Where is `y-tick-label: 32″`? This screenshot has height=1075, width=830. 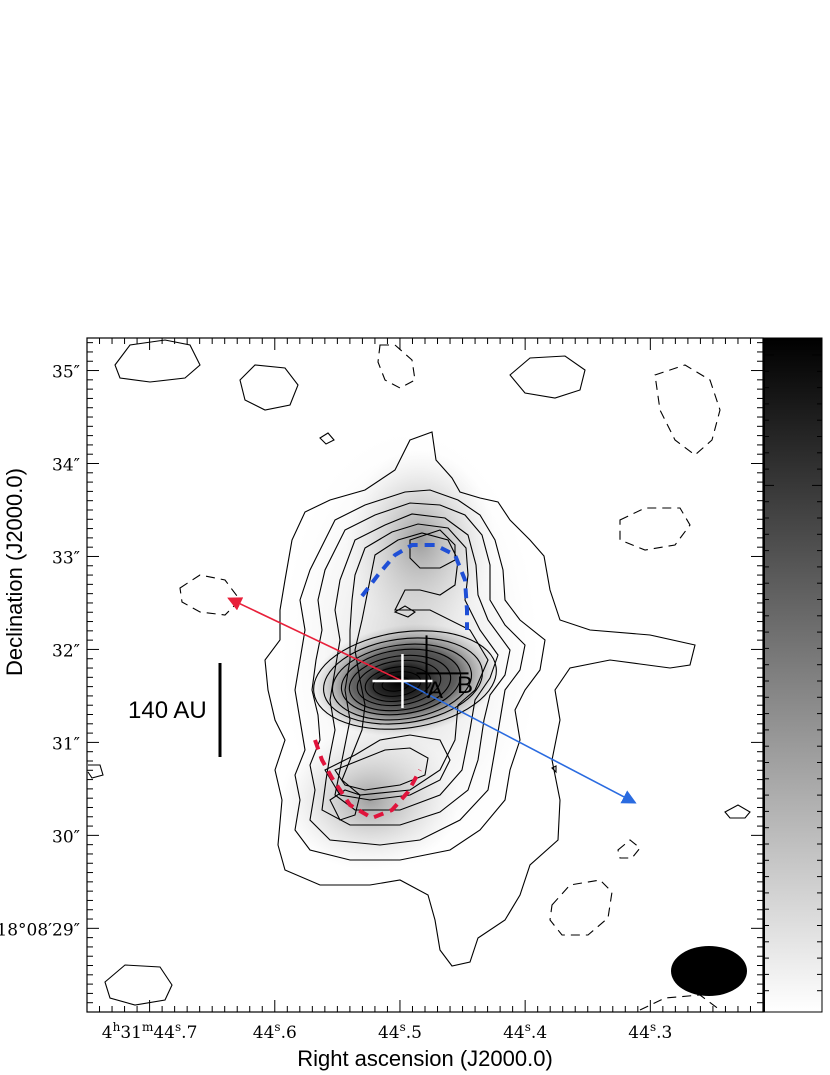 y-tick-label: 32″ is located at coordinates (66, 651).